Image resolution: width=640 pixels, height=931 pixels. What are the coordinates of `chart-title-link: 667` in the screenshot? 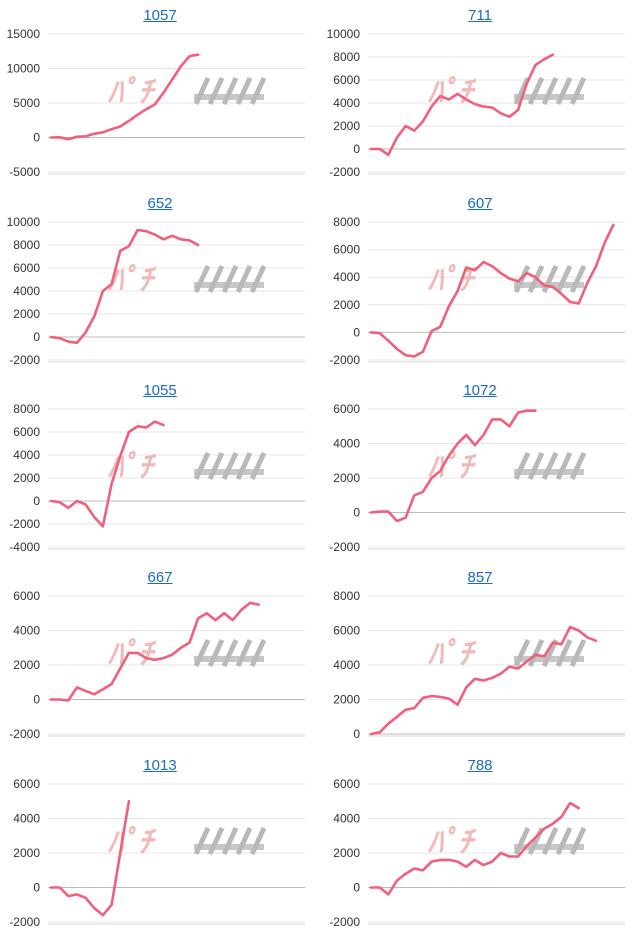 It's located at (160, 577).